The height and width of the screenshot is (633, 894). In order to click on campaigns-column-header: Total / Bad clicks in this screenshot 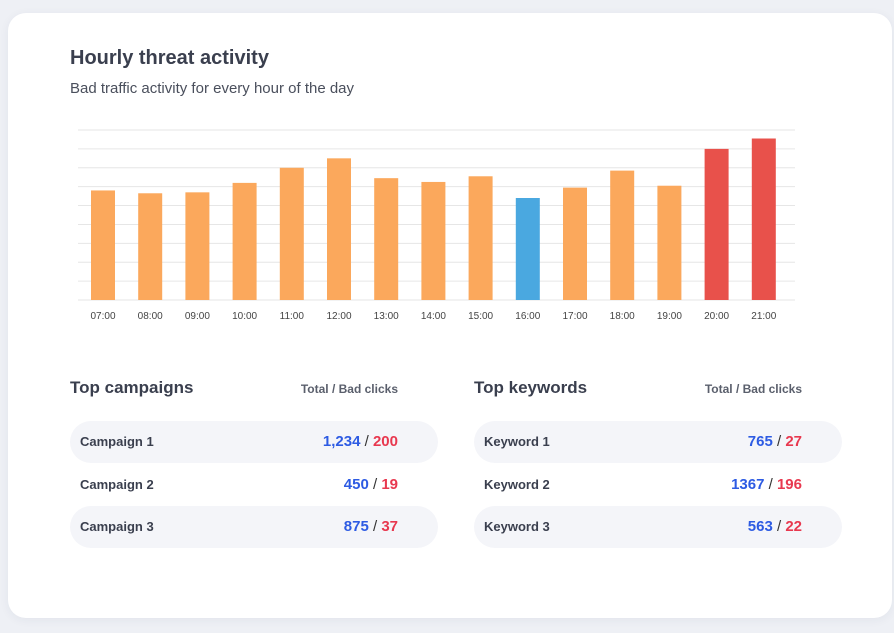, I will do `click(349, 389)`.